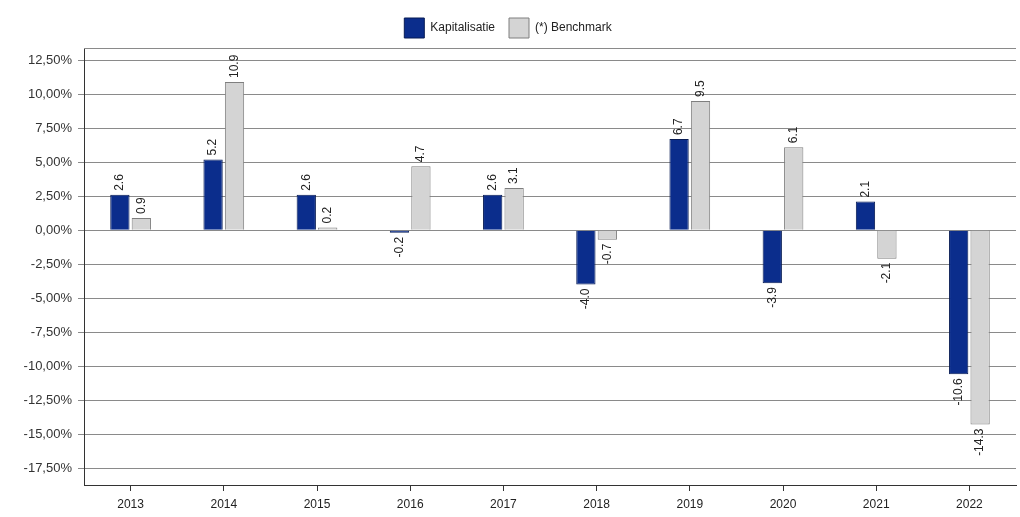 Image resolution: width=1020 pixels, height=517 pixels. What do you see at coordinates (317, 503) in the screenshot?
I see `x-tick-label: 2015` at bounding box center [317, 503].